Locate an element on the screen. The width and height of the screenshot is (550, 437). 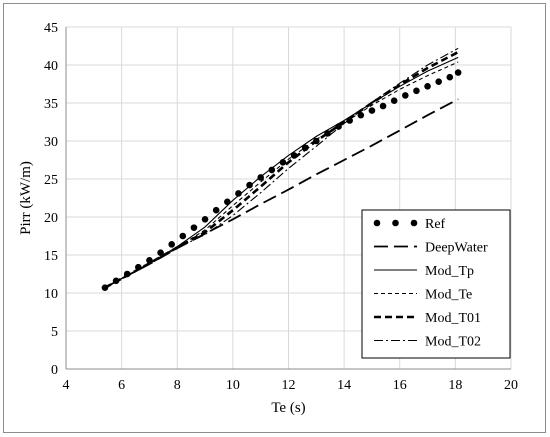
x-tick-label: 4 is located at coordinates (66, 385).